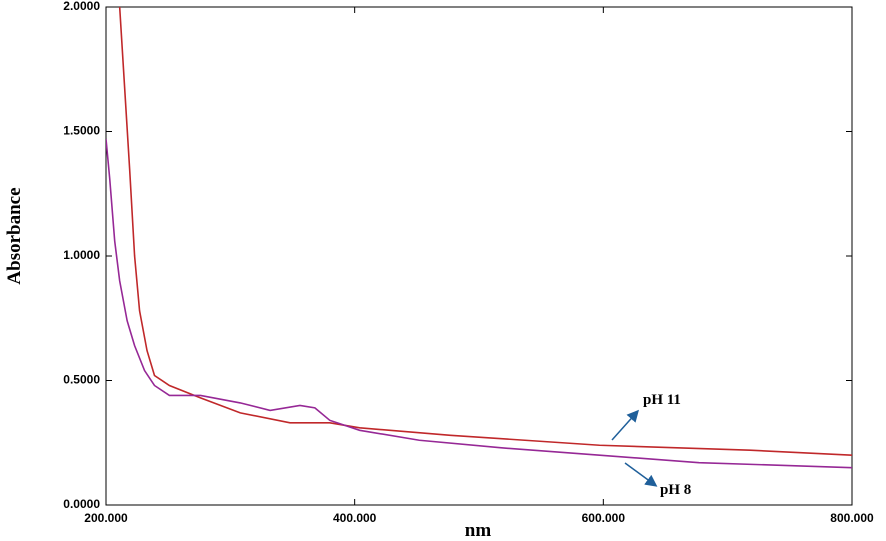  Describe the element at coordinates (604, 518) in the screenshot. I see `x-tick-label: 600.000` at that location.